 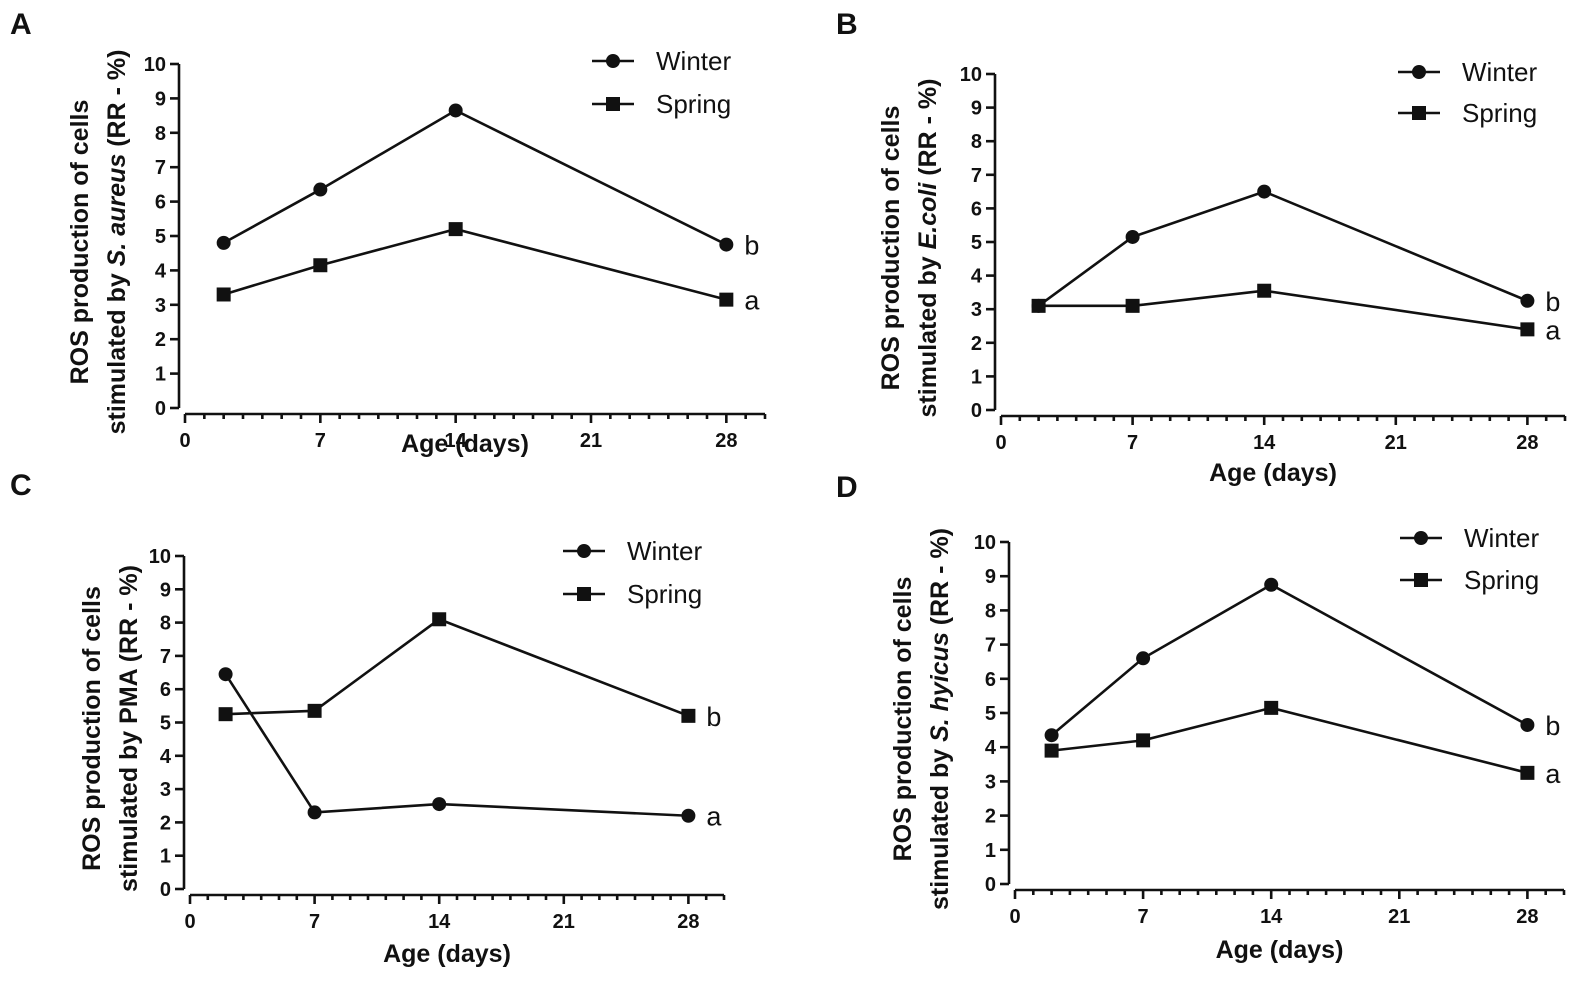 I want to click on y-axis-title-line1: ROS production of cells, so click(x=903, y=719).